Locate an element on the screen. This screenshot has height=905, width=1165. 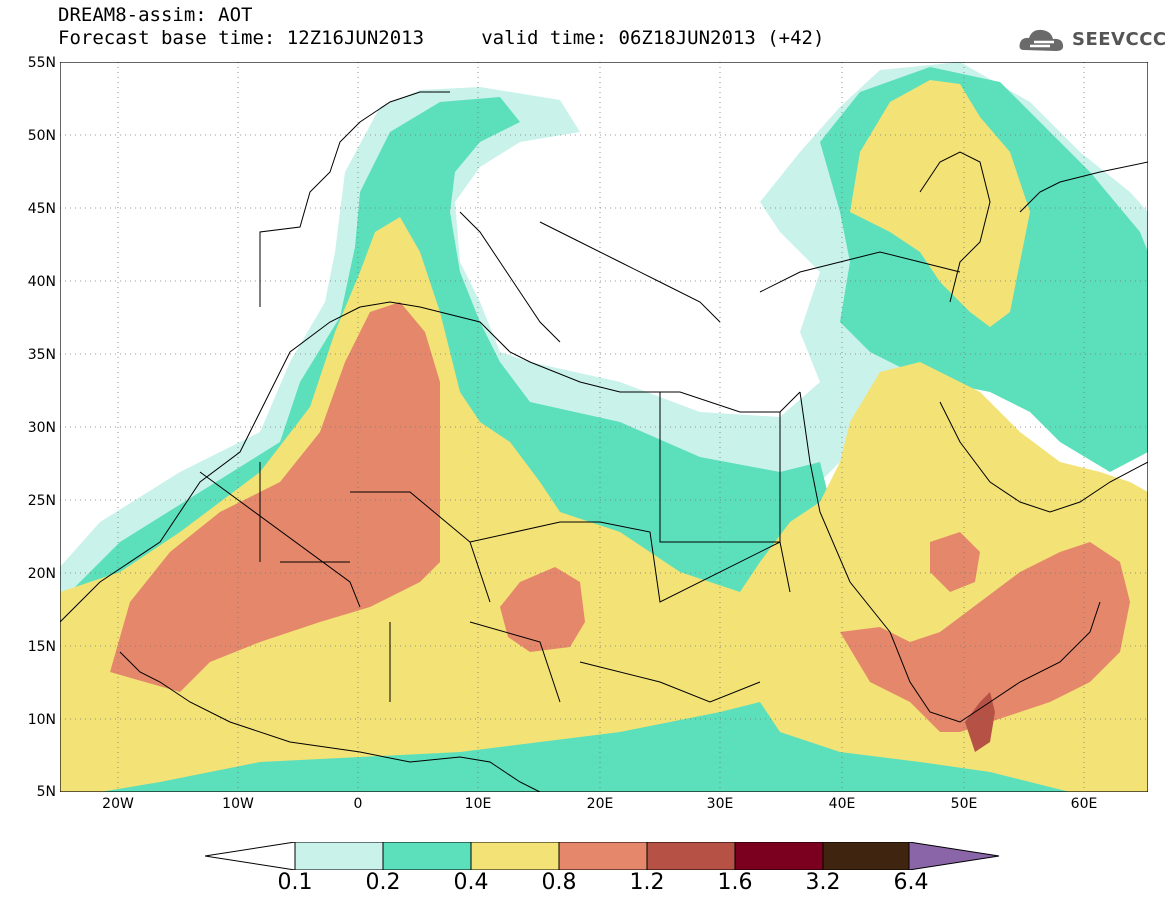
colorbar-level-label: 6.4 is located at coordinates (911, 882).